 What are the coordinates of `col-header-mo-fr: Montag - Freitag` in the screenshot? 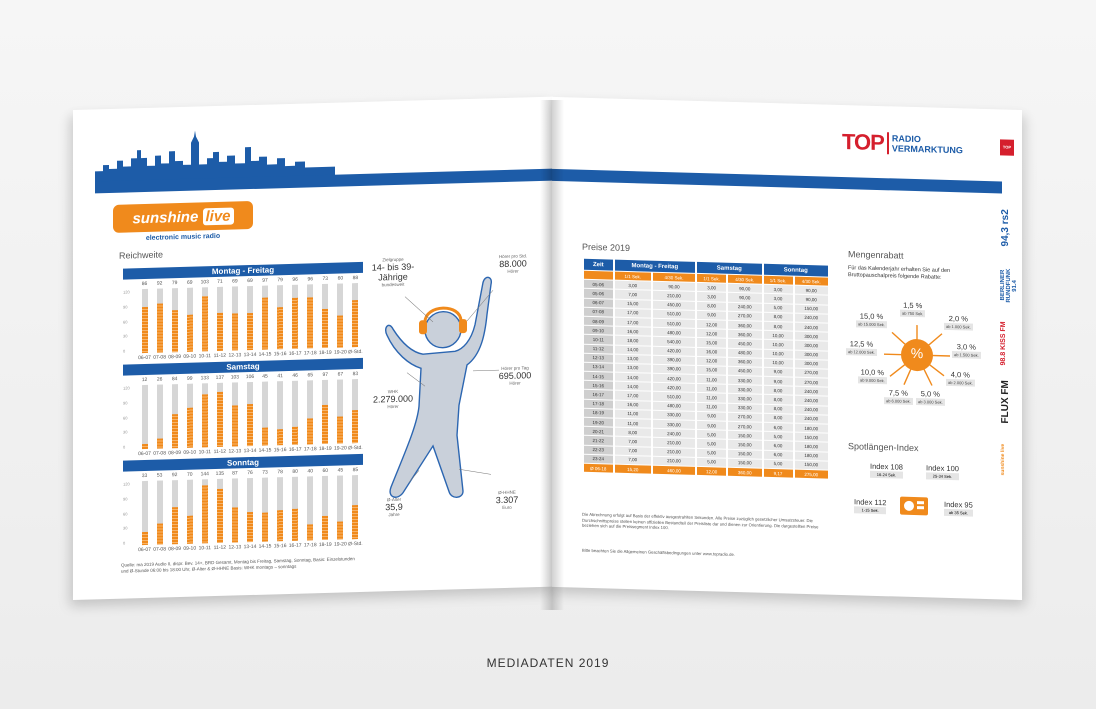 It's located at (655, 266).